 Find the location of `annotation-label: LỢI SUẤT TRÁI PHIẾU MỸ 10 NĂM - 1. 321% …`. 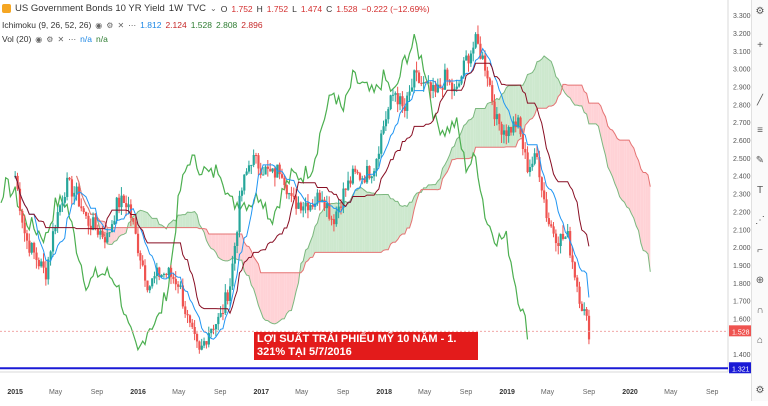

annotation-label: LỢI SUẤT TRÁI PHIẾU MỸ 10 NĂM - 1. 321% … is located at coordinates (366, 346).